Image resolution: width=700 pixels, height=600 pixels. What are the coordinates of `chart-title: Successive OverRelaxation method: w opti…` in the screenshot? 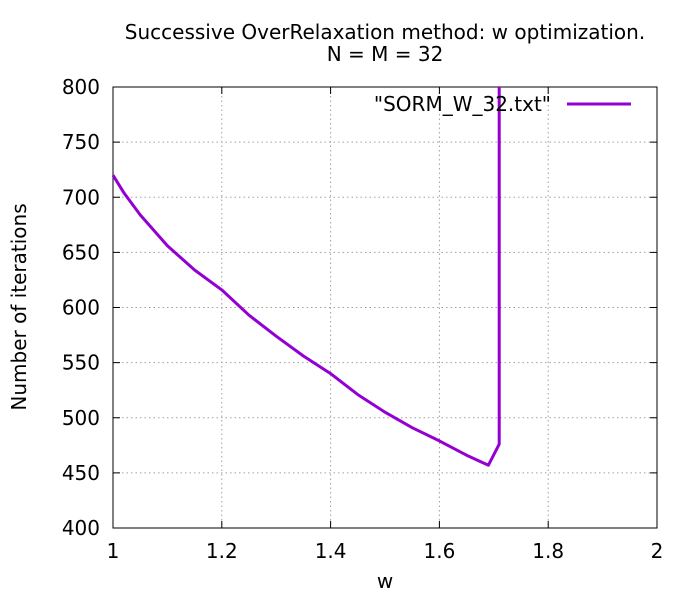 It's located at (385, 32).